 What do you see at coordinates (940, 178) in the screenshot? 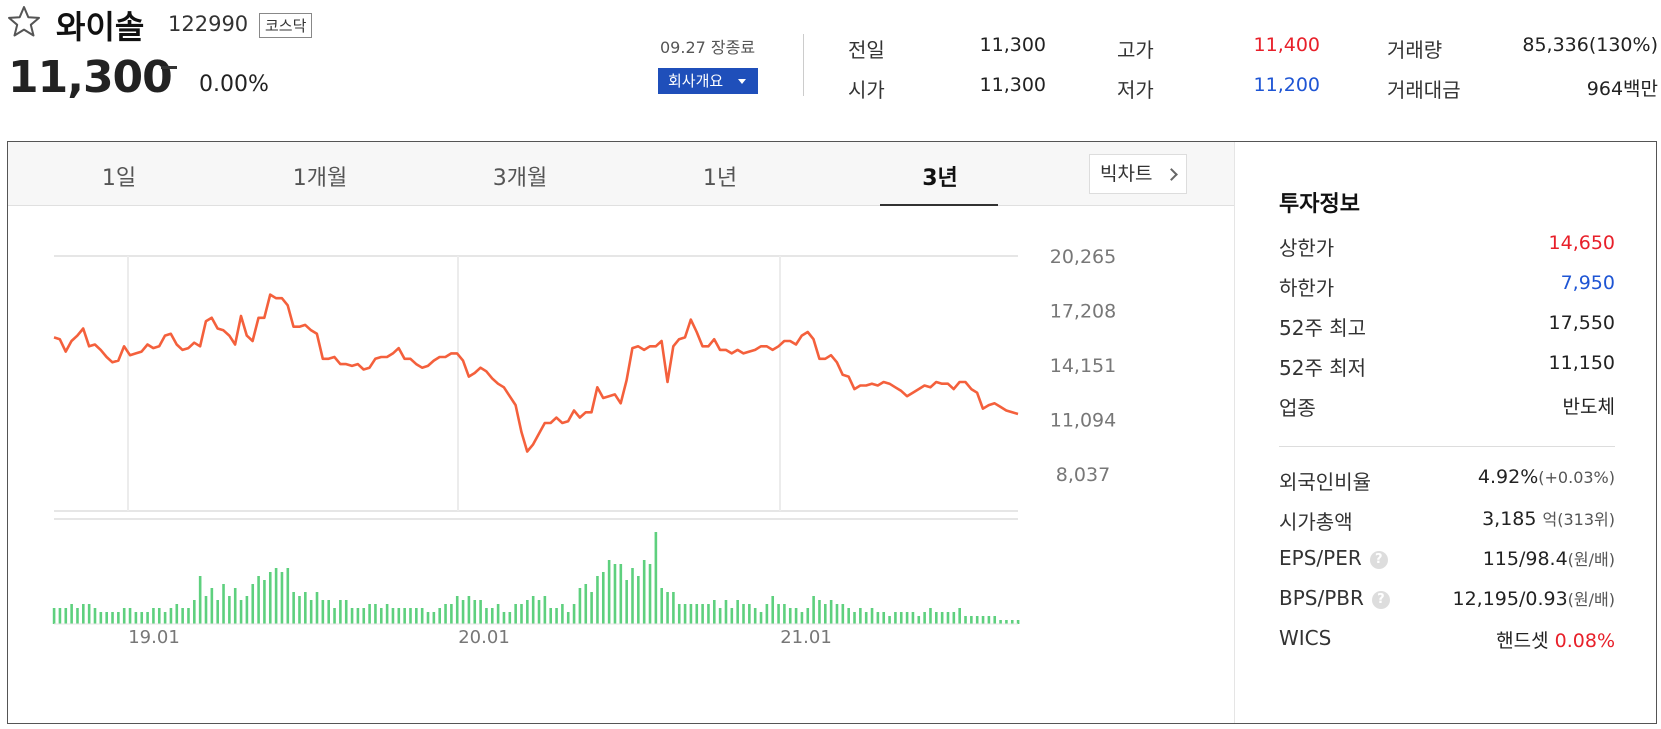
I see `tab-3y: 3년` at bounding box center [940, 178].